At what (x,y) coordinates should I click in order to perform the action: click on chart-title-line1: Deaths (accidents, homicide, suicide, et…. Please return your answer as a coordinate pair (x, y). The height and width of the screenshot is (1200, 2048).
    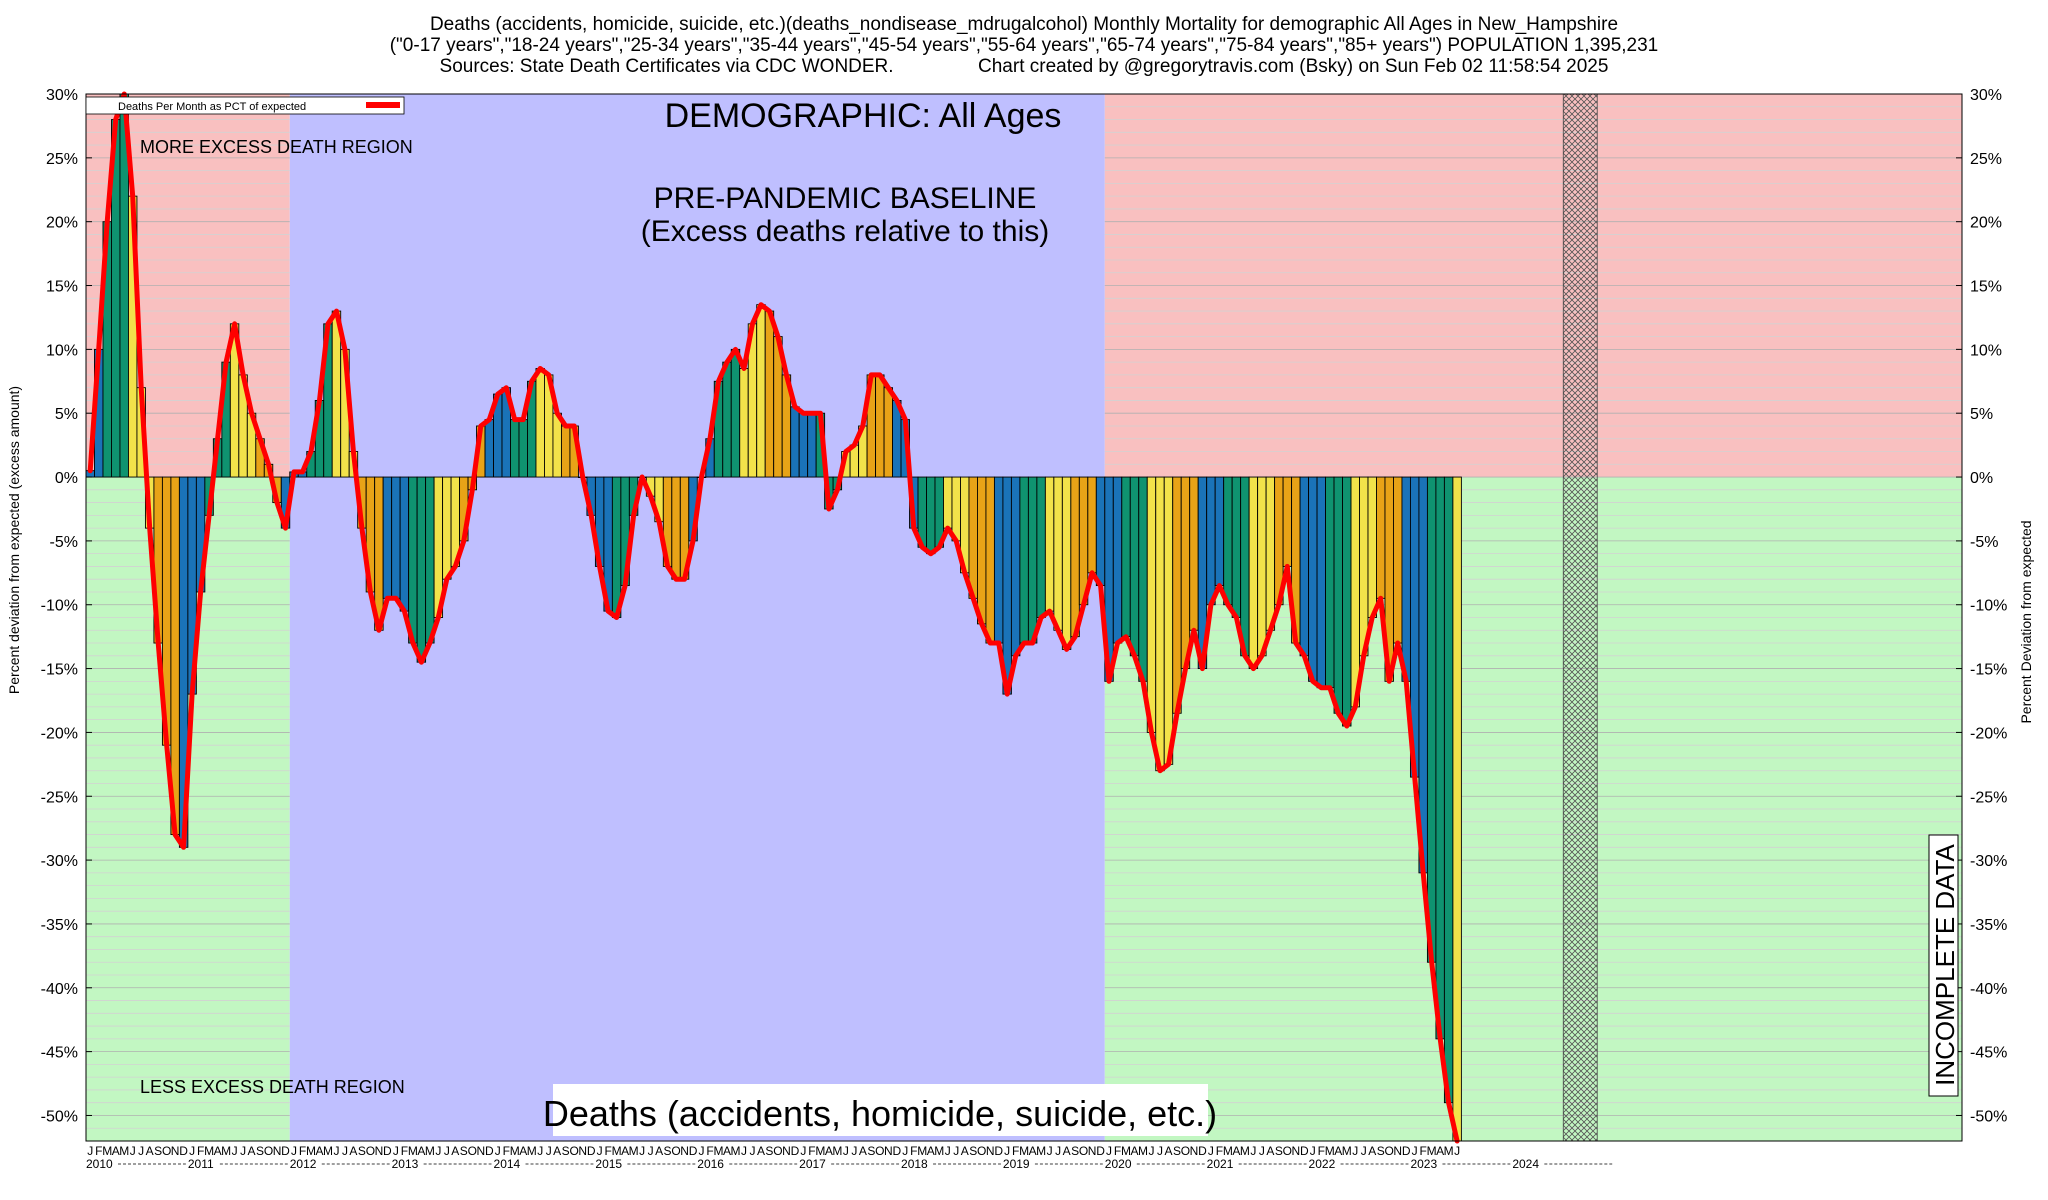
    Looking at the image, I should click on (1024, 24).